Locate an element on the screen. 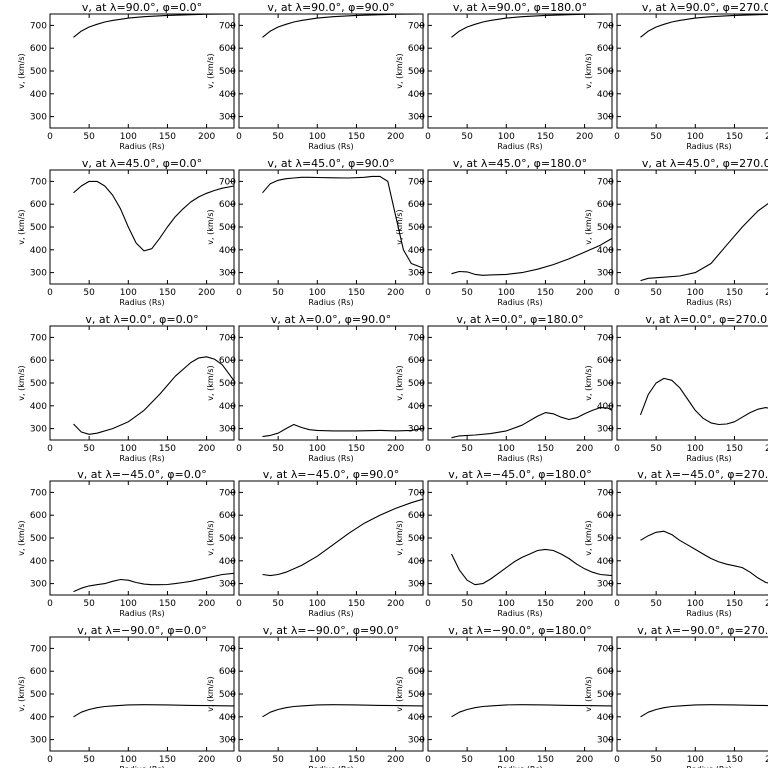 Image resolution: width=768 pixels, height=768 pixels. chart-title: v, at λ=−45.0°, φ=180.0° is located at coordinates (519, 474).